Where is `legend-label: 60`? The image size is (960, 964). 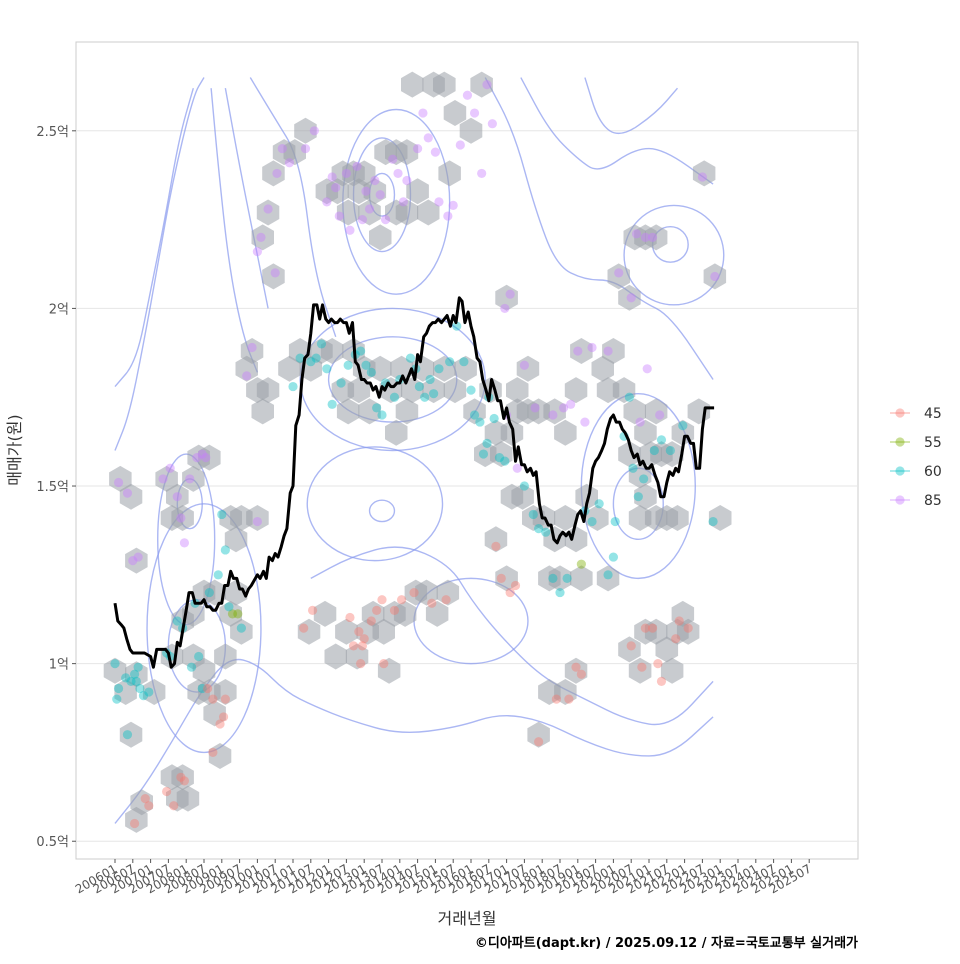 legend-label: 60 is located at coordinates (933, 472).